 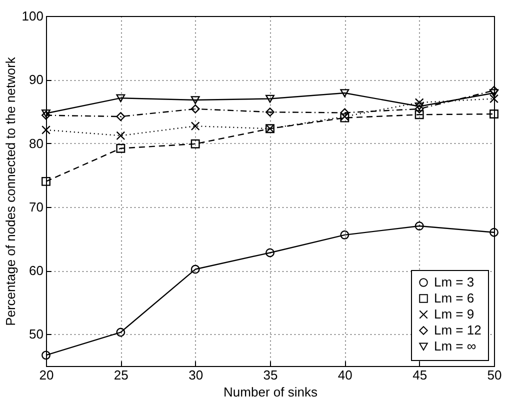 I want to click on x-tick-label: 20, so click(x=46, y=375).